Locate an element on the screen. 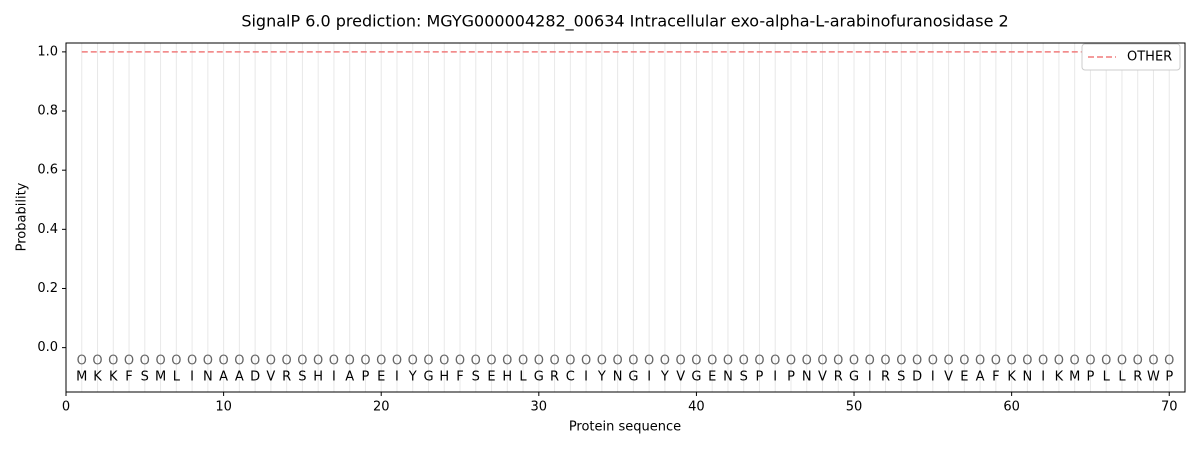 Image resolution: width=1200 pixels, height=450 pixels. x-tick-label: 60 is located at coordinates (1011, 407).